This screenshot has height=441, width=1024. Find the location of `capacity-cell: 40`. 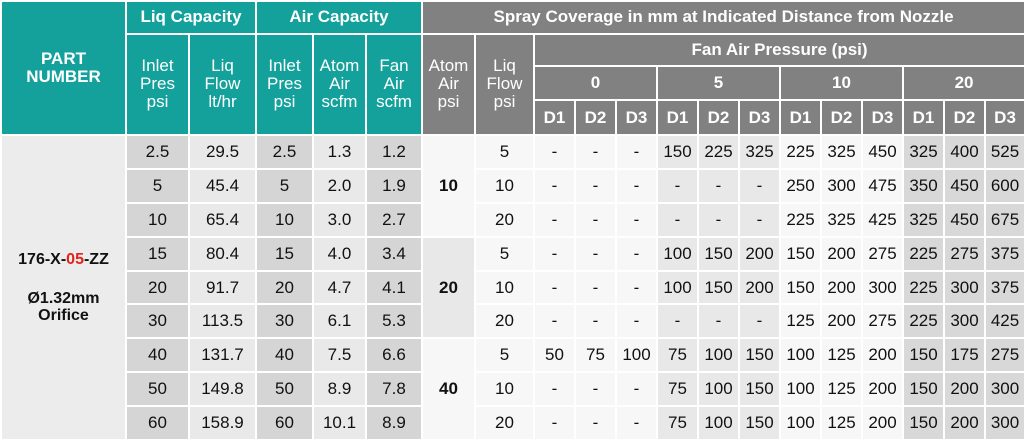

capacity-cell: 40 is located at coordinates (284, 355).